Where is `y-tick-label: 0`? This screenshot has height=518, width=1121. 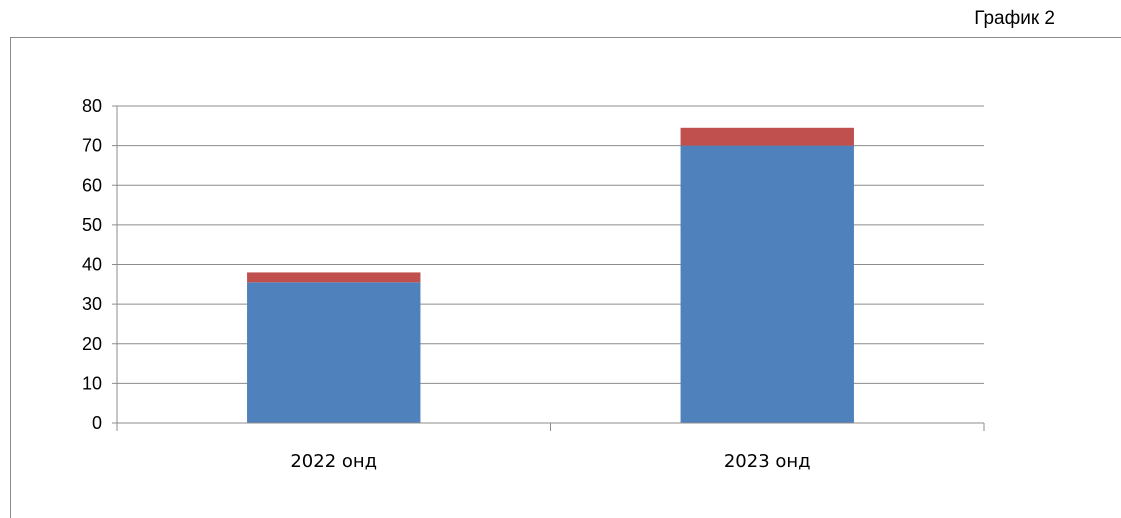
y-tick-label: 0 is located at coordinates (97, 423).